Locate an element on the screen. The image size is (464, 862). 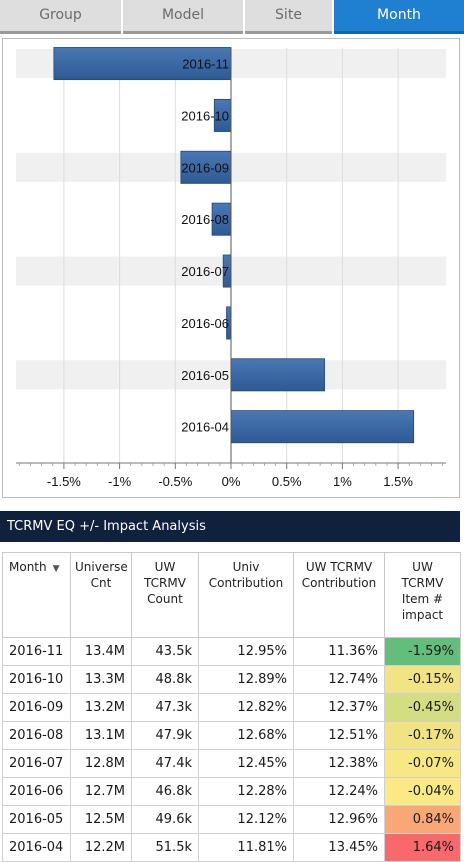
month-cell: 2016-11 is located at coordinates (36, 651).